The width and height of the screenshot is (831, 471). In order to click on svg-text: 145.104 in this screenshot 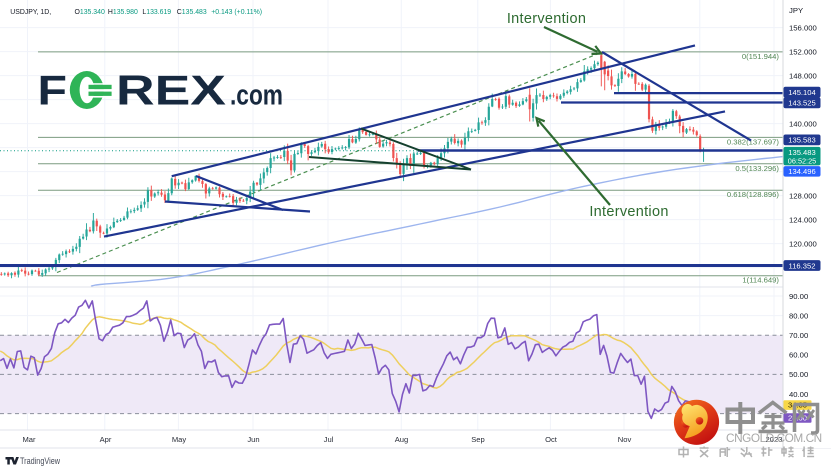, I will do `click(801, 92)`.